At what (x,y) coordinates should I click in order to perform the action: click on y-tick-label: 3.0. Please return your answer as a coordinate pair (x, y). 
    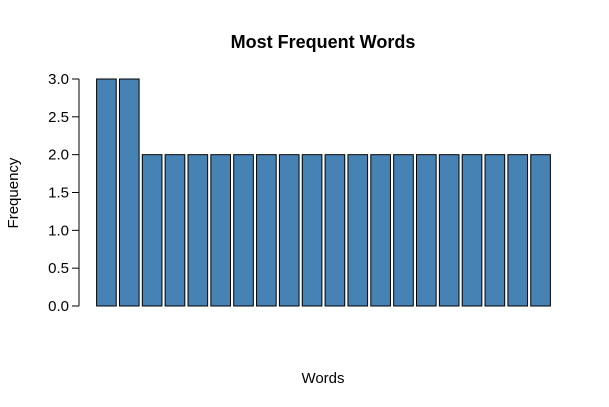
    Looking at the image, I should click on (58, 79).